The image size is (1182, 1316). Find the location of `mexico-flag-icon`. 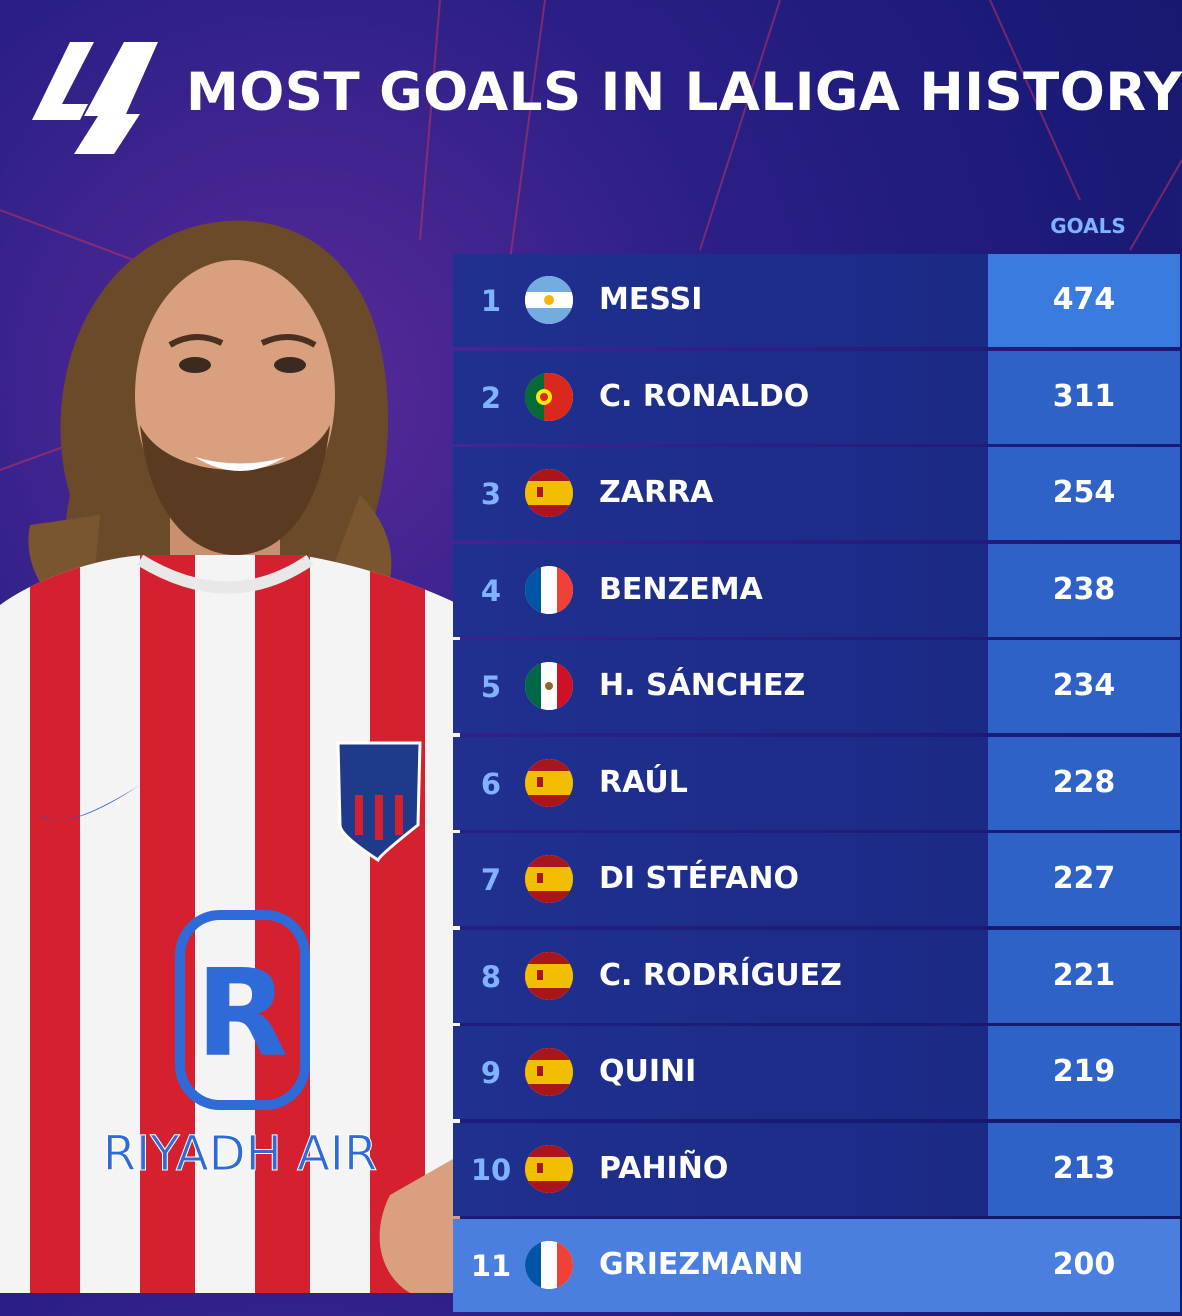

mexico-flag-icon is located at coordinates (549, 686).